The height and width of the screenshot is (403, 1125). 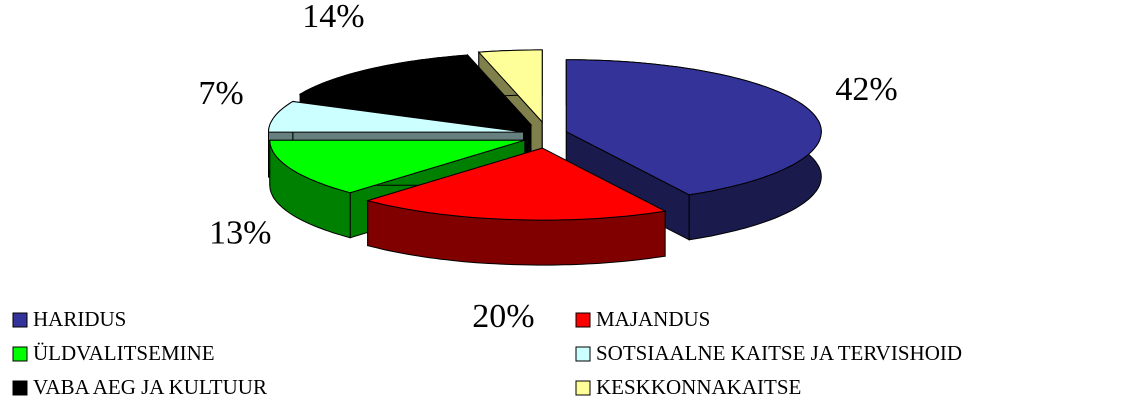 I want to click on data-label: 7%, so click(x=220, y=93).